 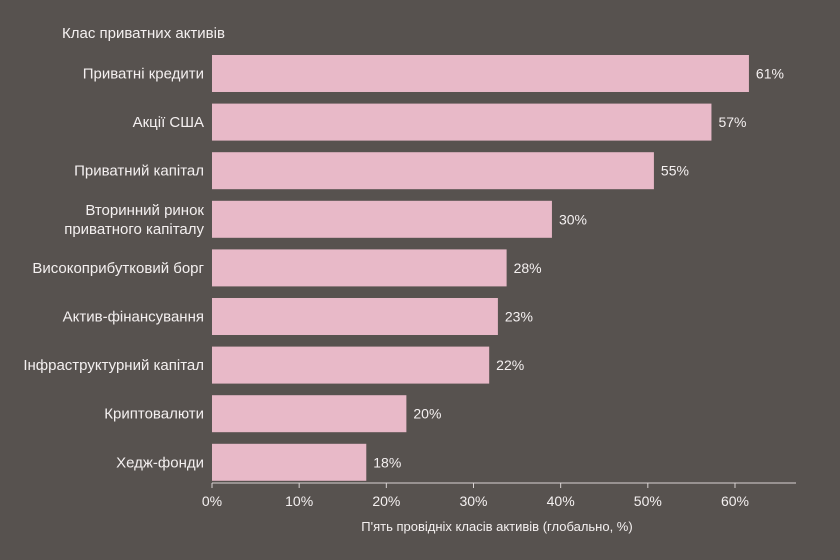 I want to click on x-tick-label: 40%, so click(x=561, y=501).